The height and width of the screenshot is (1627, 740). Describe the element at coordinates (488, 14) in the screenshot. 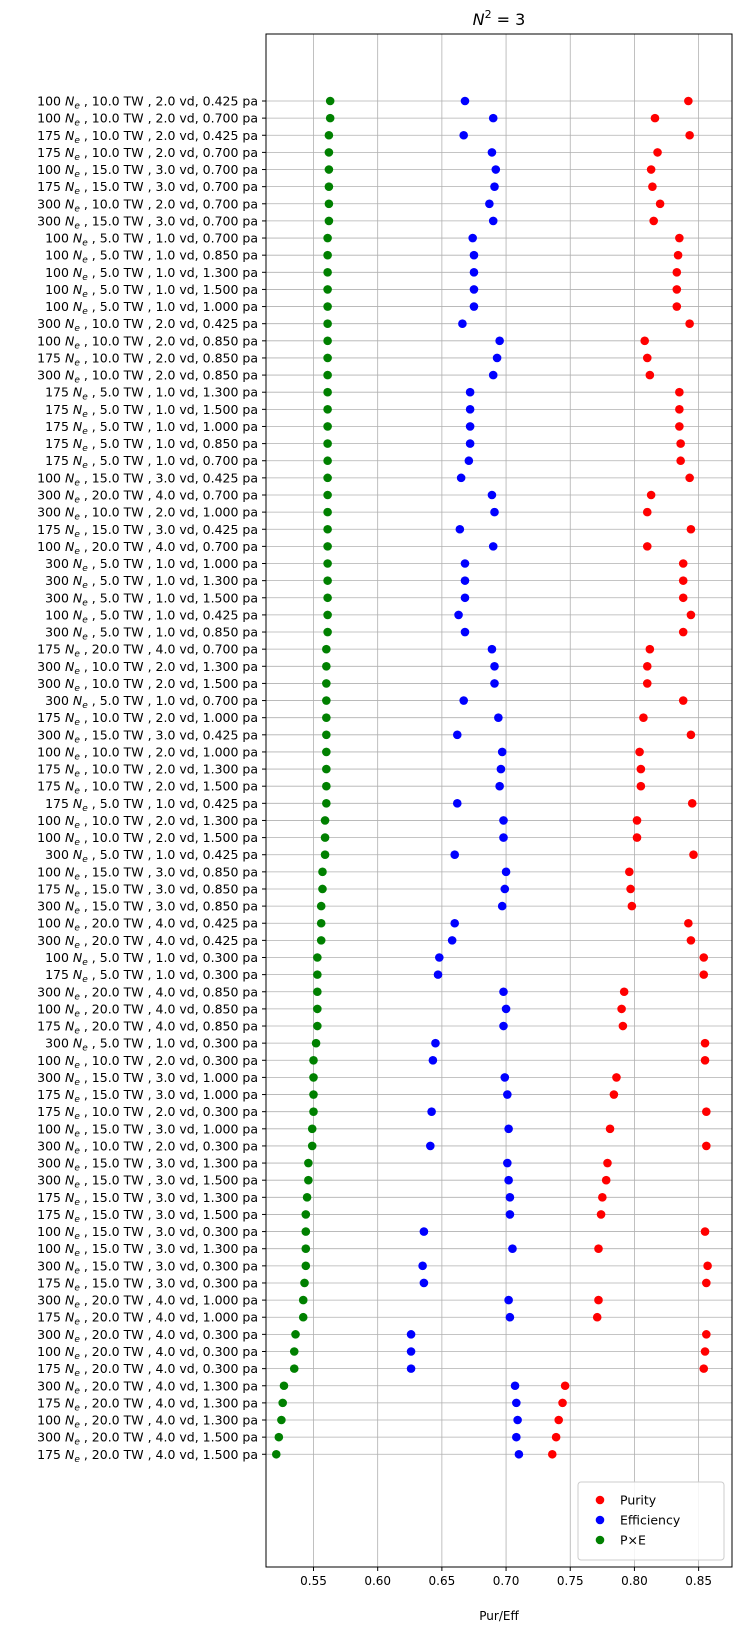

I see `title-superscript: 2` at that location.